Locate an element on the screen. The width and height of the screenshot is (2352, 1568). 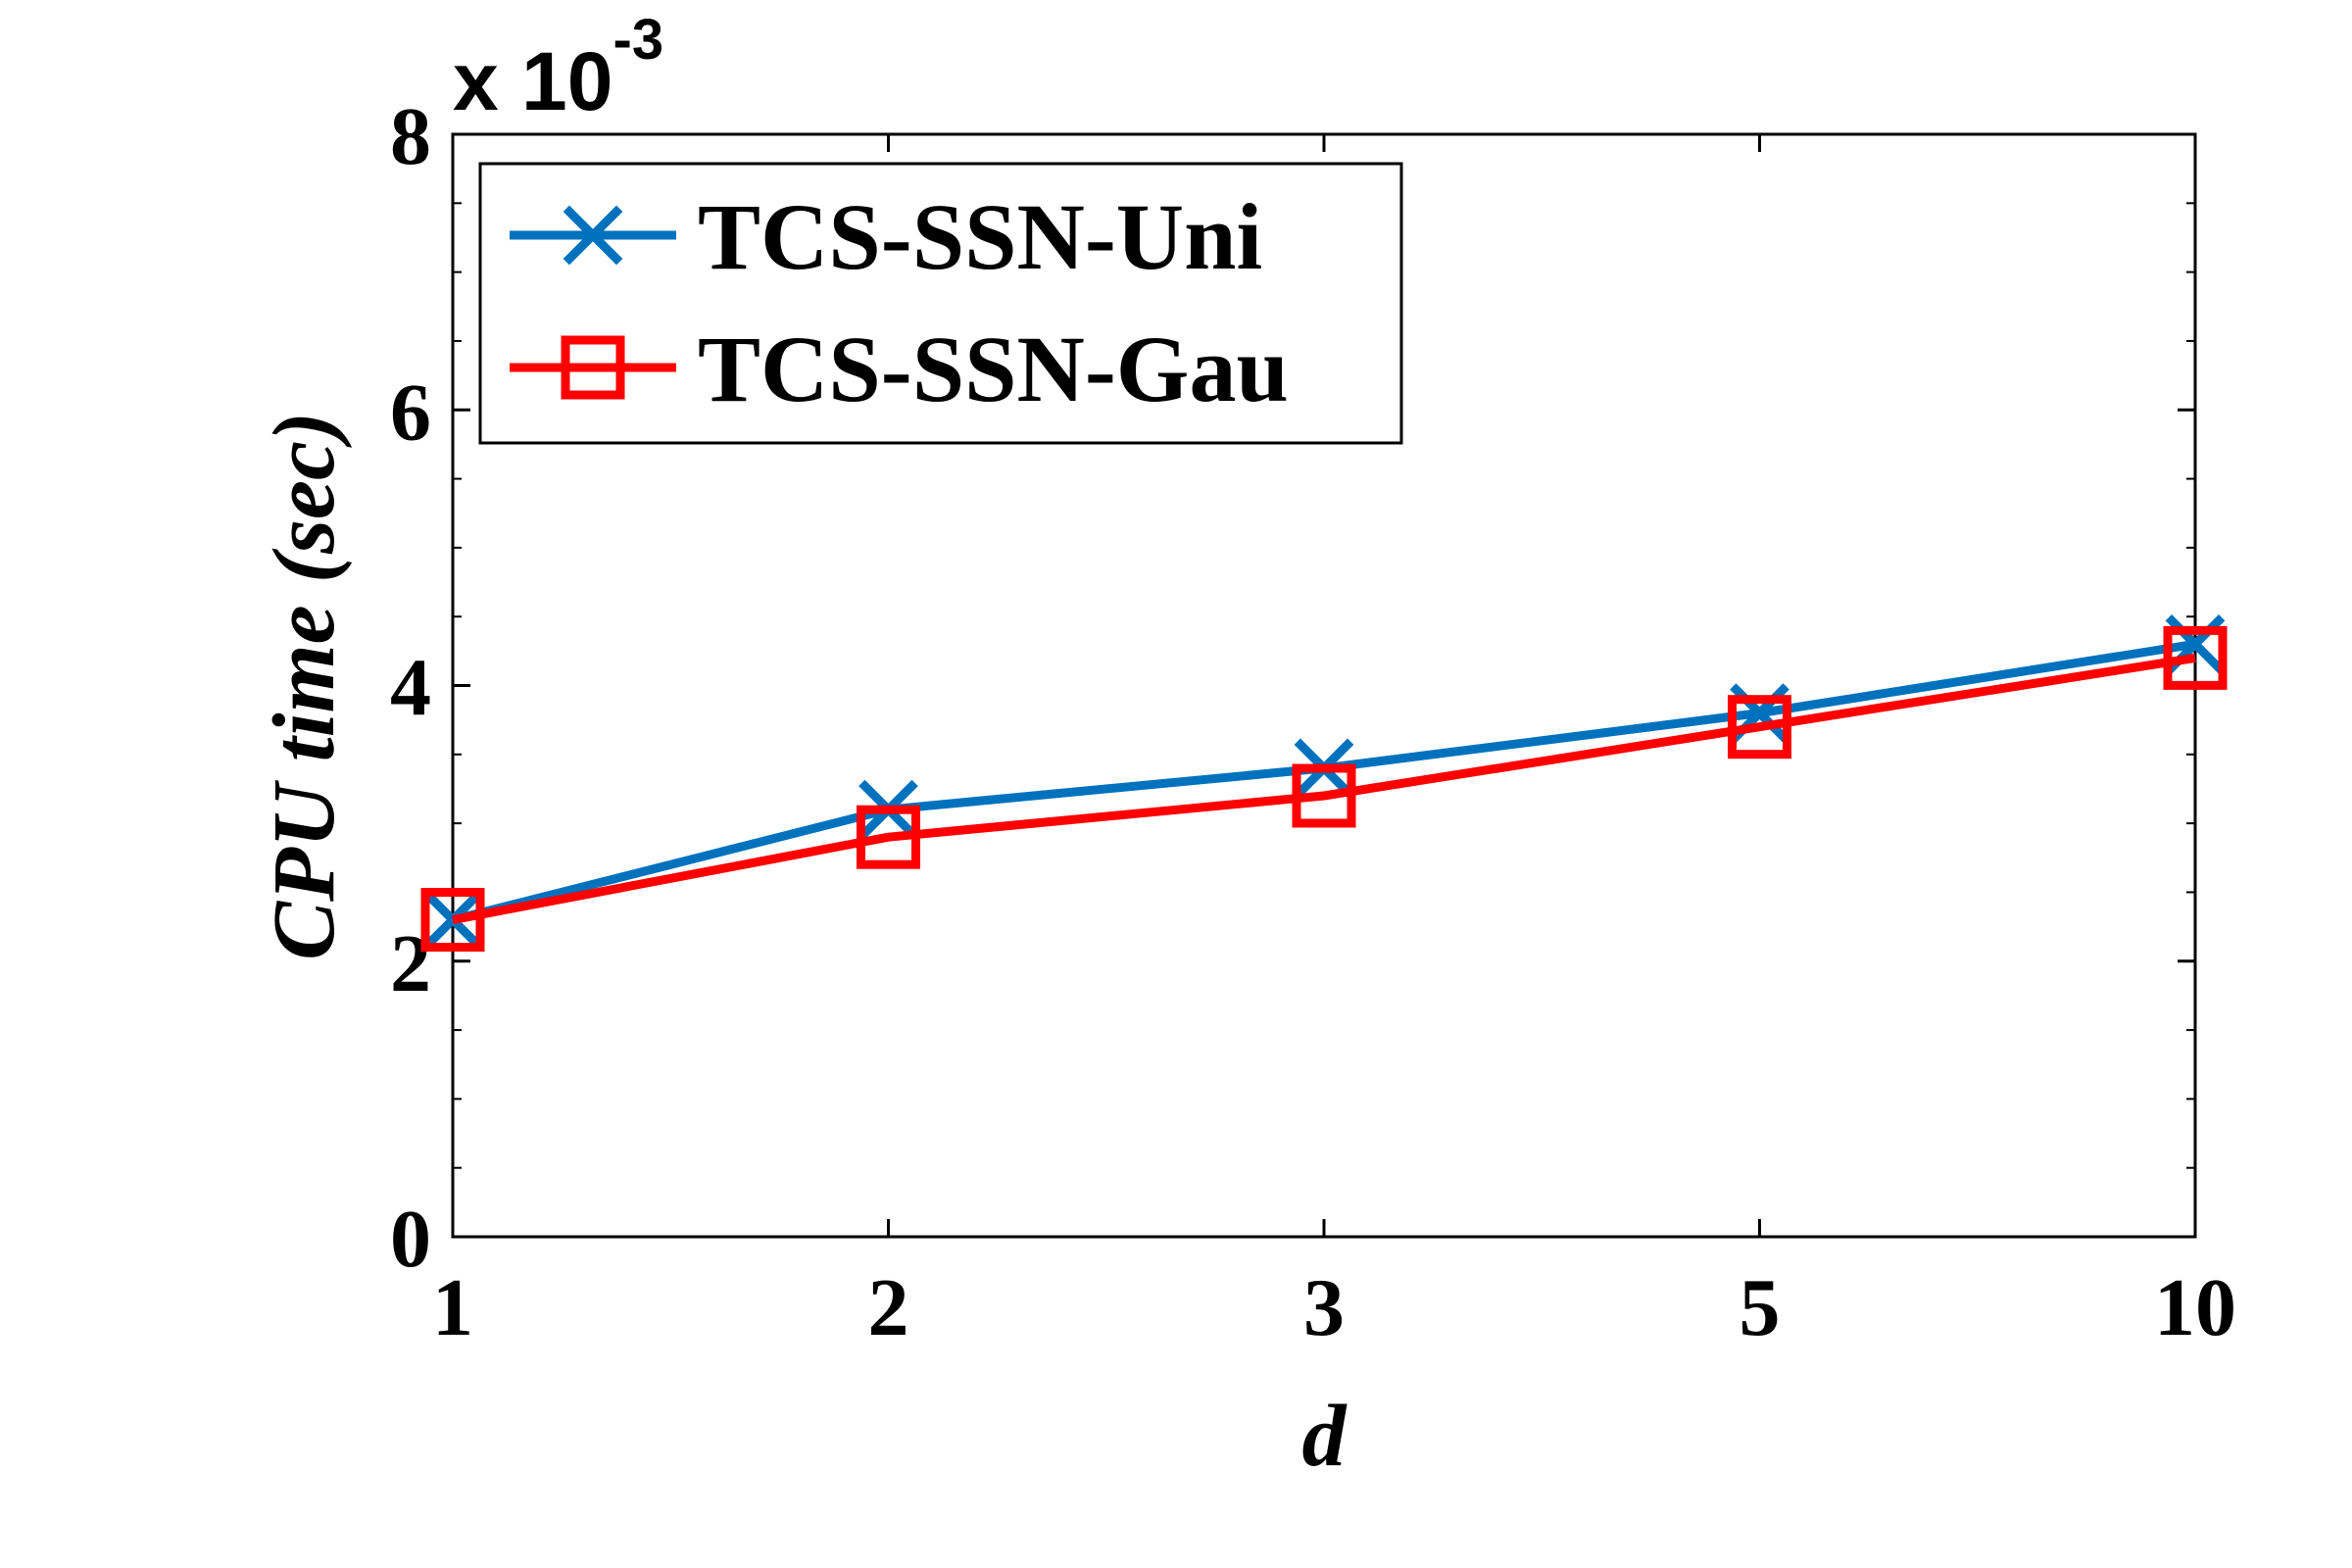
y-axis-multiplier-exponent: -3 is located at coordinates (638, 40).